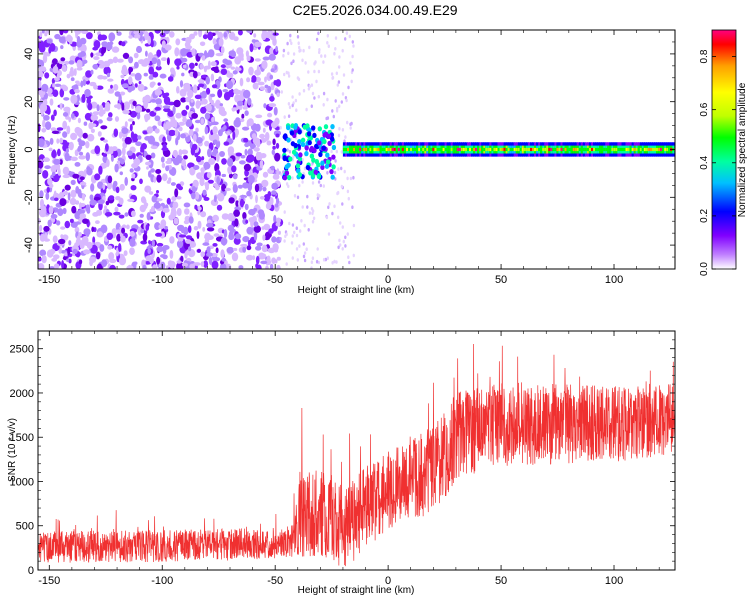 The width and height of the screenshot is (750, 605). I want to click on x-tick-label: 50, so click(501, 280).